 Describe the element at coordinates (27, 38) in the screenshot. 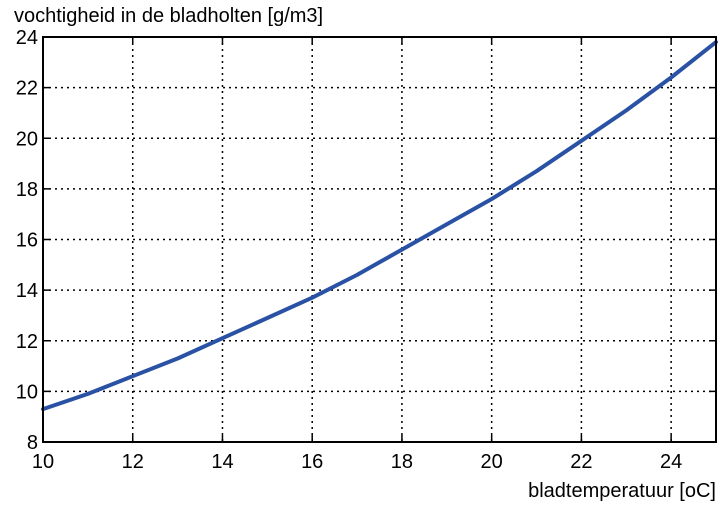

I see `y-tick-label: 24` at that location.